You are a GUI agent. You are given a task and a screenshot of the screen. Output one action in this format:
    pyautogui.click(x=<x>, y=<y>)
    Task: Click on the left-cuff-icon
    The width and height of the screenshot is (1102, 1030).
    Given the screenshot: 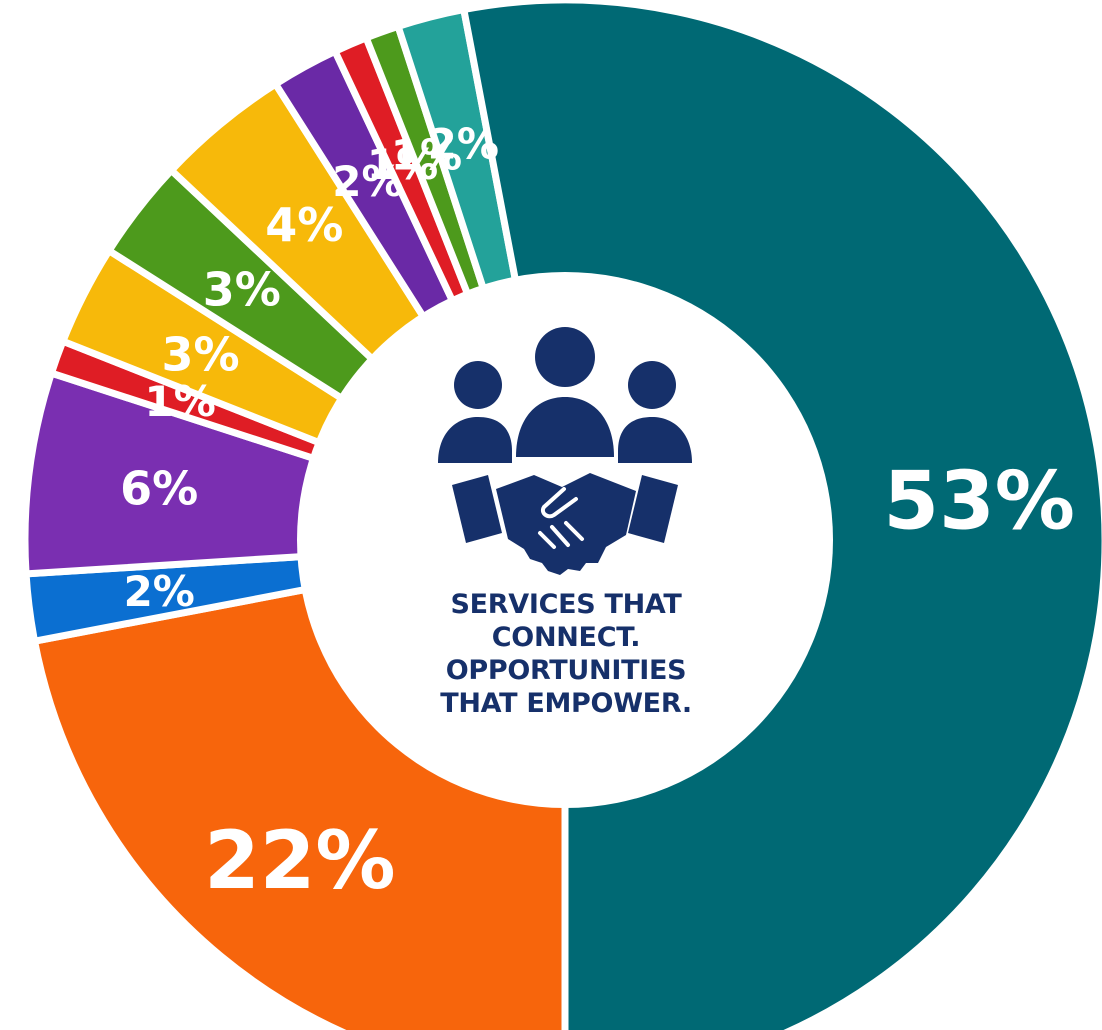 What is the action you would take?
    pyautogui.click(x=477, y=509)
    